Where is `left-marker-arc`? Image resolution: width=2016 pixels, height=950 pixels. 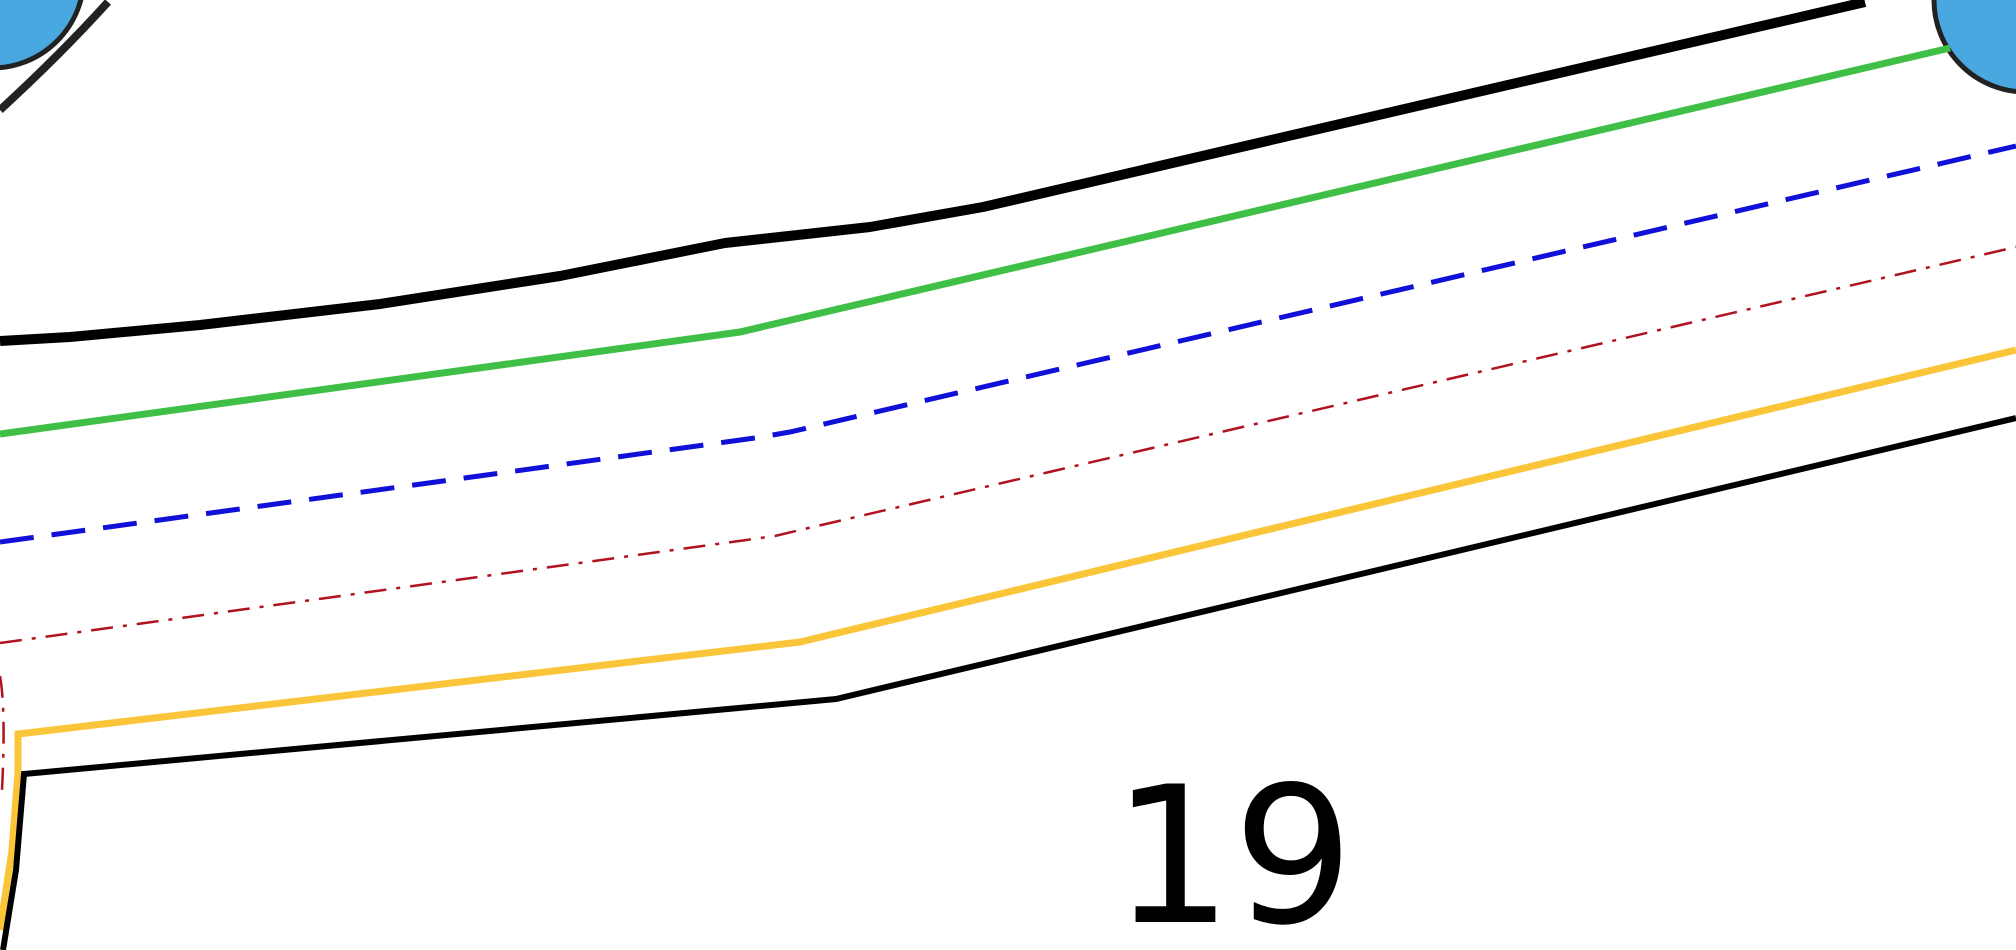
left-marker-arc is located at coordinates (55, 56).